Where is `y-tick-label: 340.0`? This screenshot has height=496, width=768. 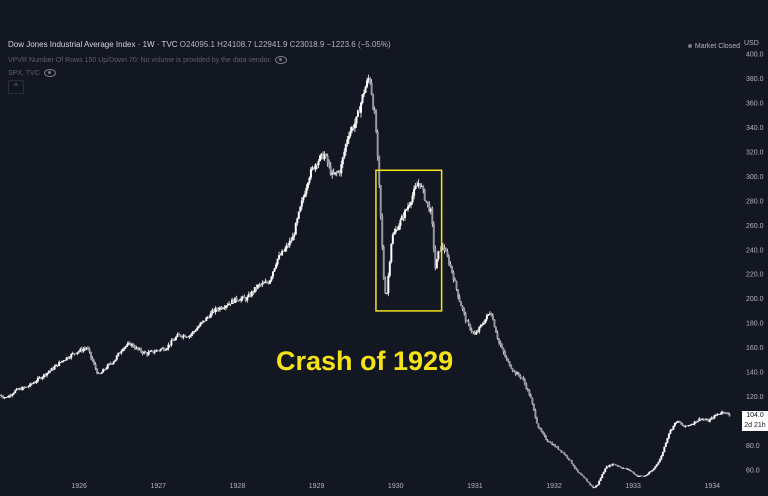 y-tick-label: 340.0 is located at coordinates (755, 128).